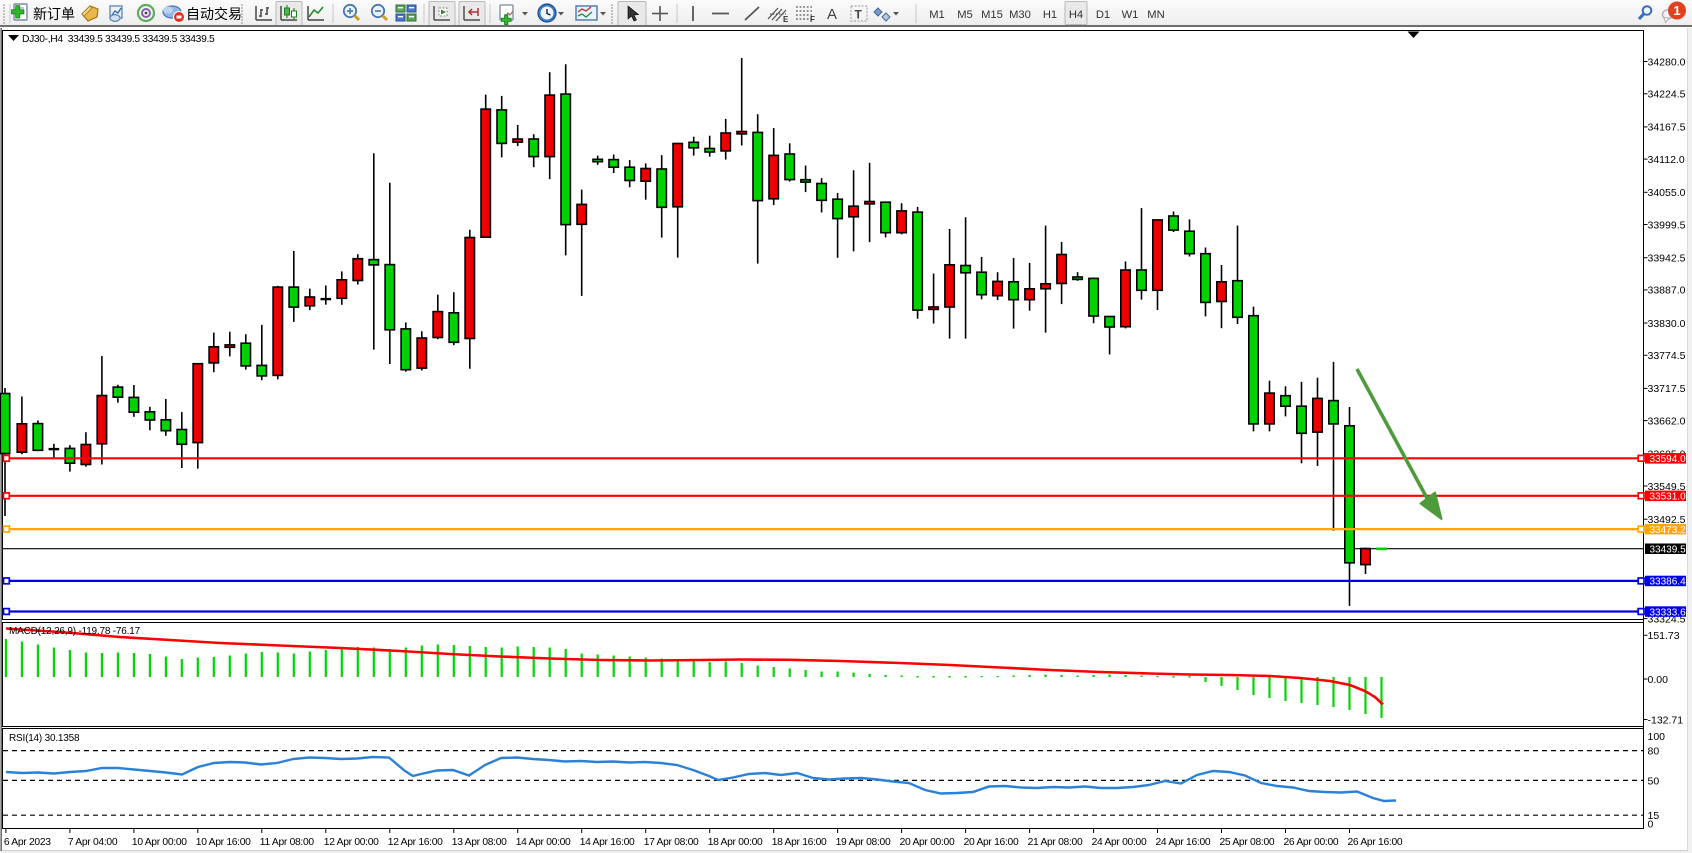 The height and width of the screenshot is (853, 1692). What do you see at coordinates (1311, 842) in the screenshot?
I see `svg-text: 26 Apr 00:00` at bounding box center [1311, 842].